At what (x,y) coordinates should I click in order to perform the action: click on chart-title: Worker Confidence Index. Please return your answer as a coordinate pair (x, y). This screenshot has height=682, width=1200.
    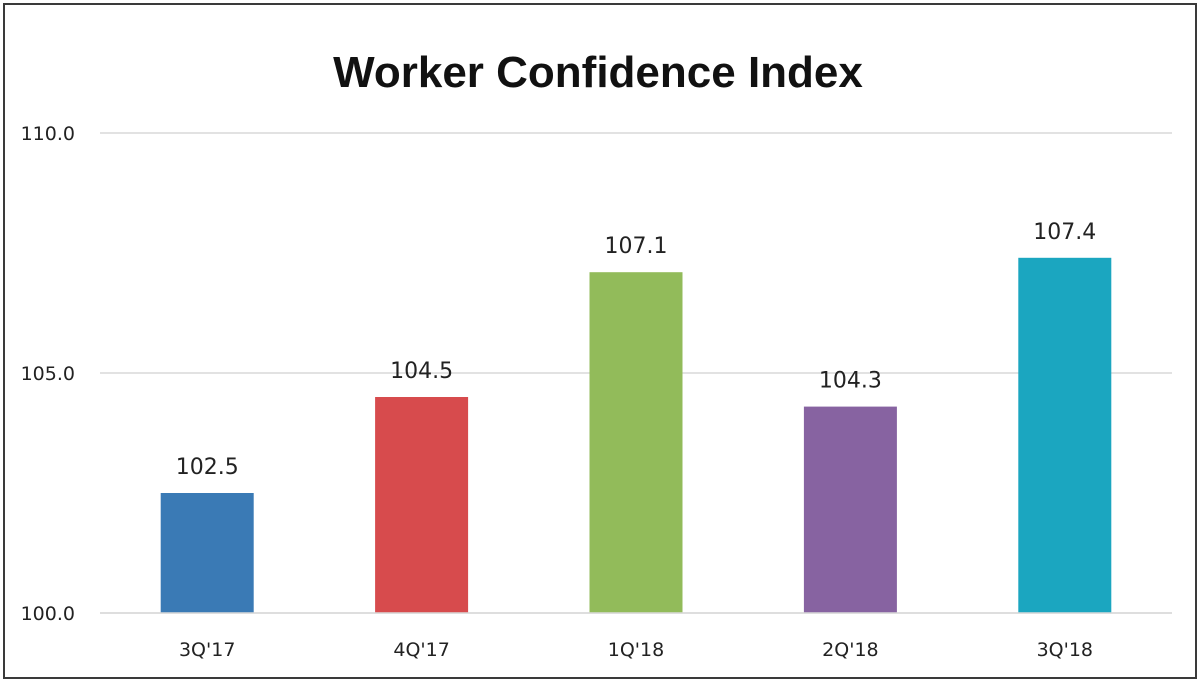
    Looking at the image, I should click on (598, 72).